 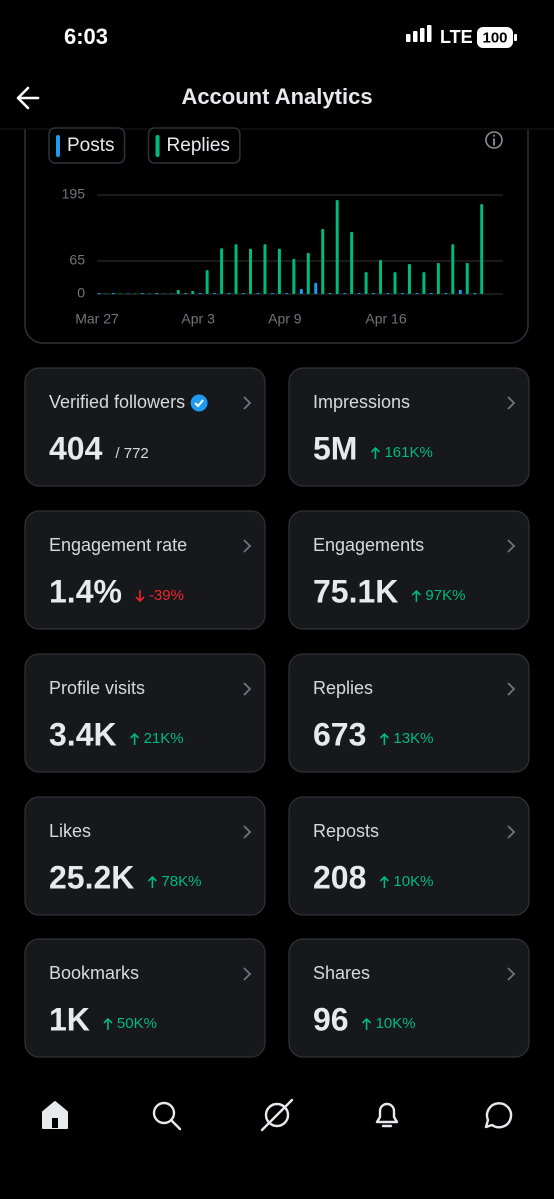 What do you see at coordinates (85, 591) in the screenshot?
I see `card-value: 1.4%` at bounding box center [85, 591].